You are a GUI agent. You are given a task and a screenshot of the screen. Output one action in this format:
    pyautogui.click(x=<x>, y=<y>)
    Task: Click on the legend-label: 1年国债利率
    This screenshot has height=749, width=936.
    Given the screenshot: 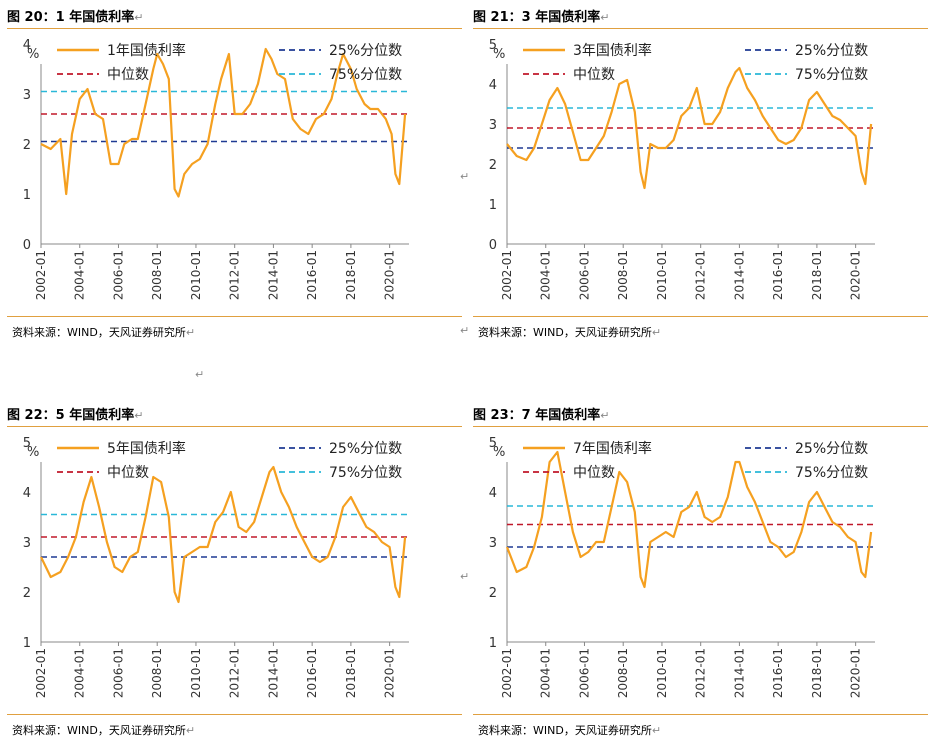 What is the action you would take?
    pyautogui.click(x=146, y=50)
    